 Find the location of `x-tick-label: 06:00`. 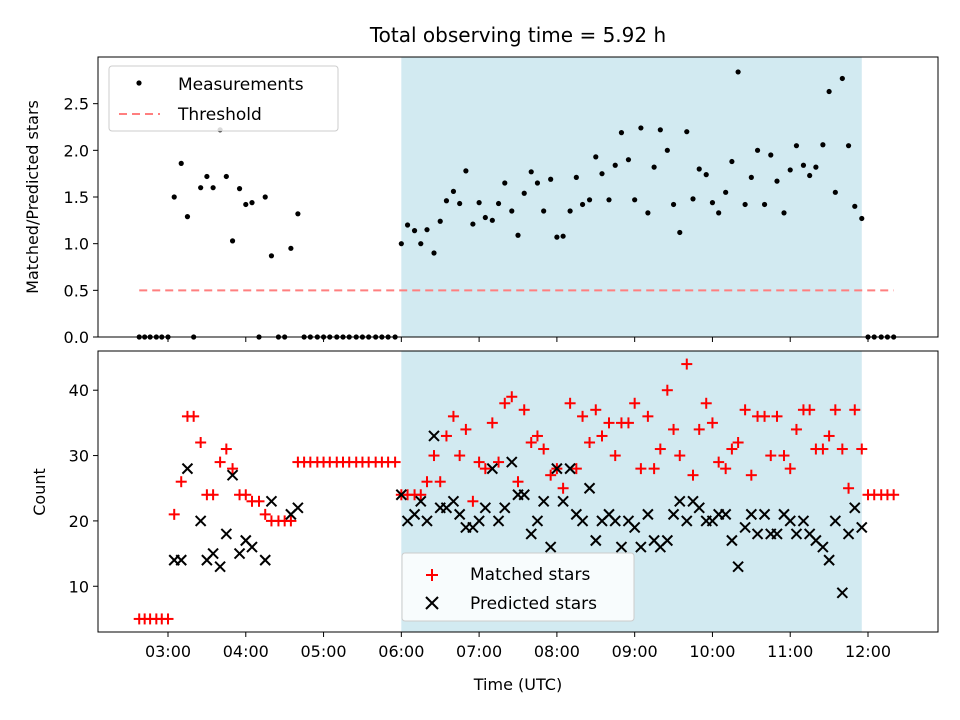

x-tick-label: 06:00 is located at coordinates (401, 651).